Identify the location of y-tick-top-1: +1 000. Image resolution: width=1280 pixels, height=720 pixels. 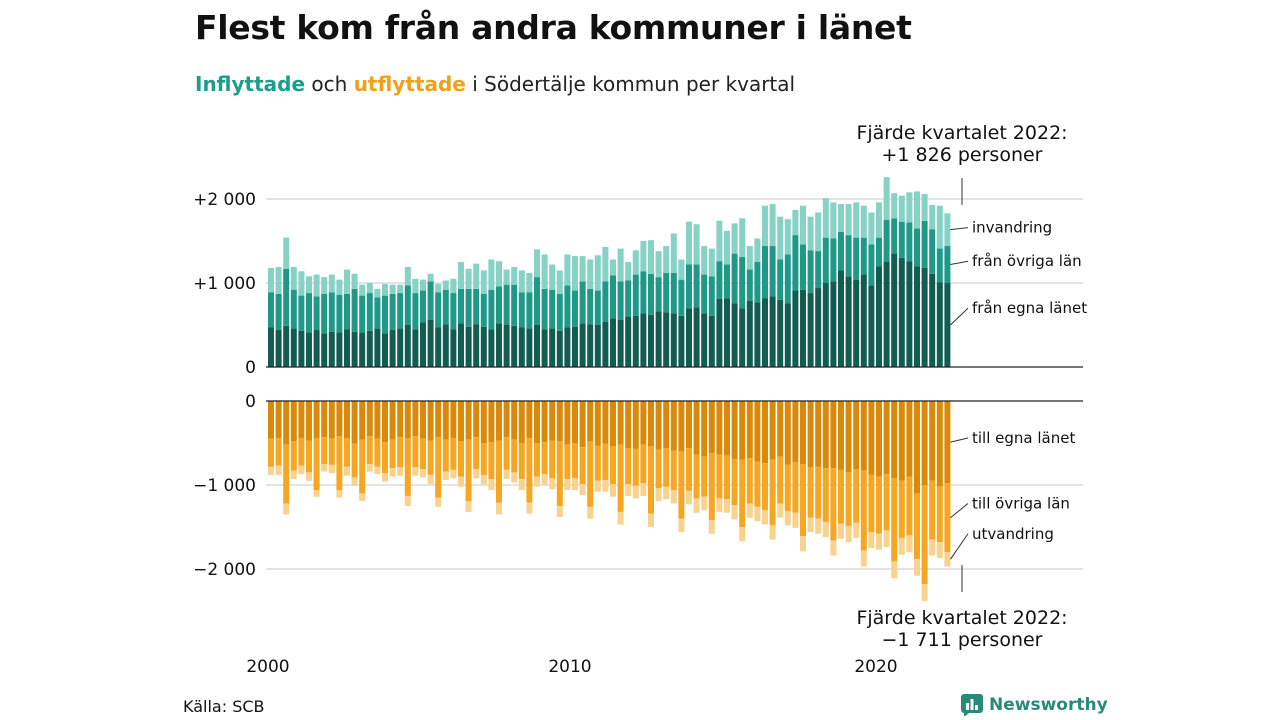
(224, 284).